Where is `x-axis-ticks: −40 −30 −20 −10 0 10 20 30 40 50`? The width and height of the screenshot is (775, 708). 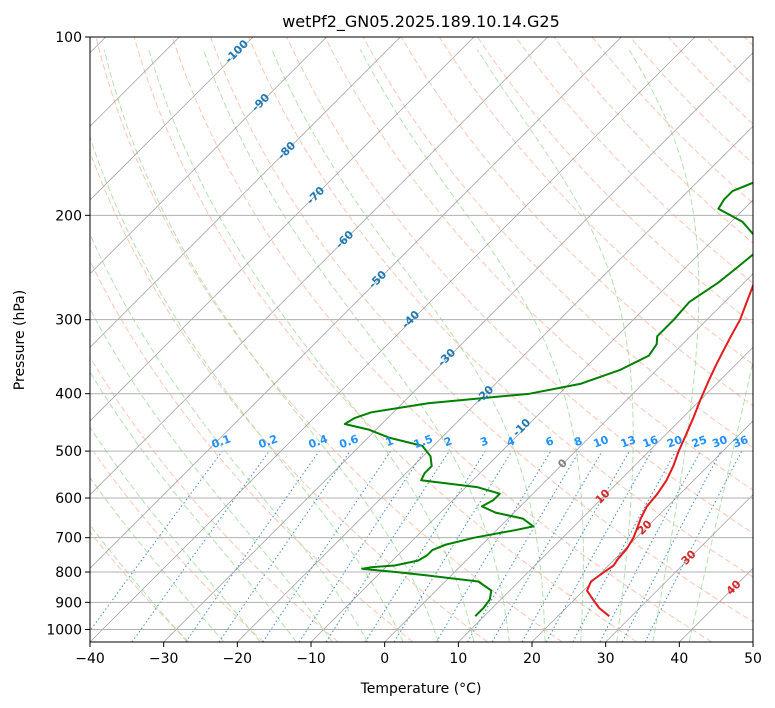 x-axis-ticks: −40 −30 −20 −10 0 10 20 30 40 50 is located at coordinates (418, 654).